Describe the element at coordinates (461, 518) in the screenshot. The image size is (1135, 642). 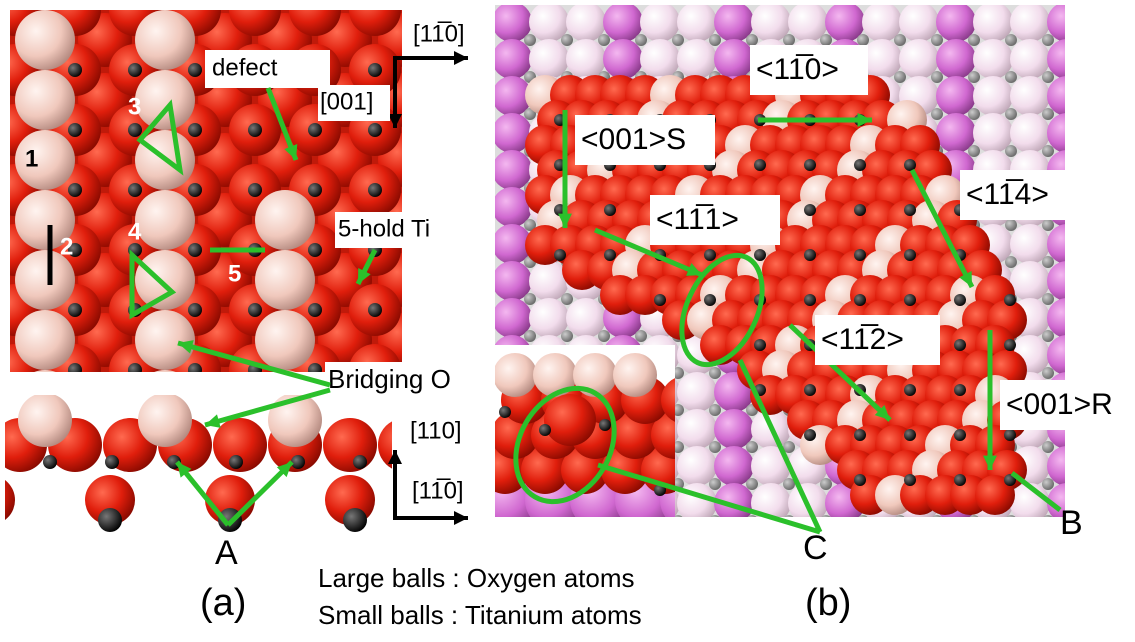
I see `axes-side-head` at that location.